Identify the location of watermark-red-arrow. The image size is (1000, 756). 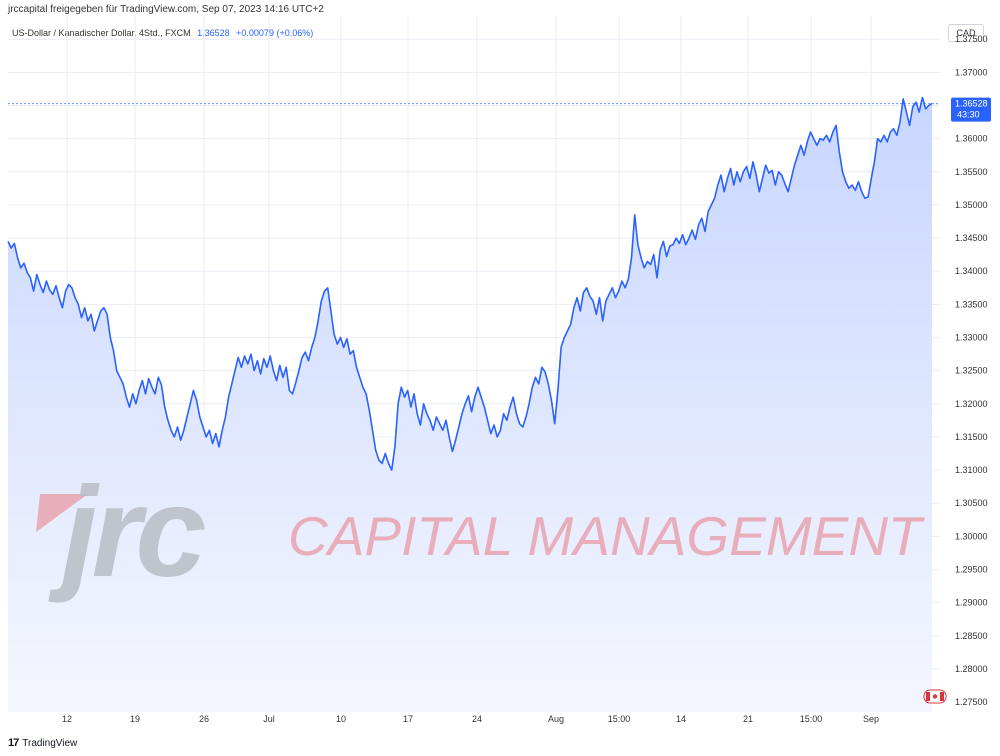
(62, 513).